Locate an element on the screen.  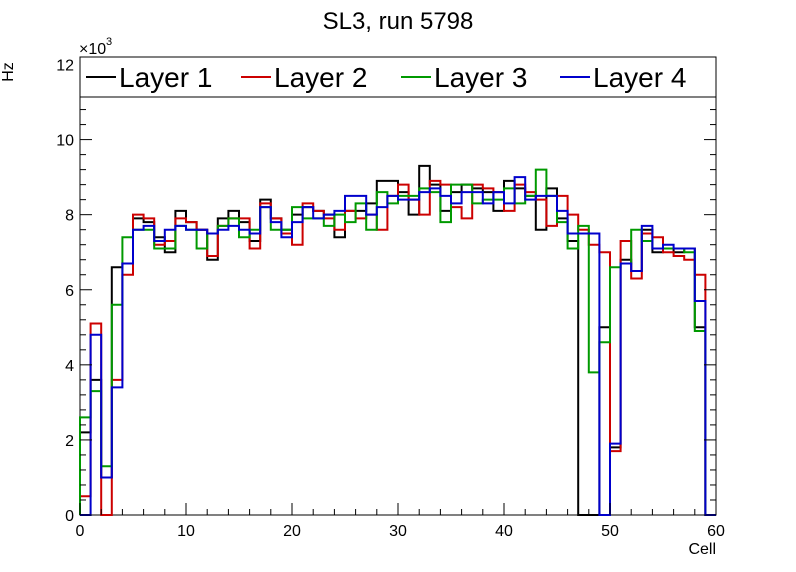
y-tick-label: 8 is located at coordinates (69, 216).